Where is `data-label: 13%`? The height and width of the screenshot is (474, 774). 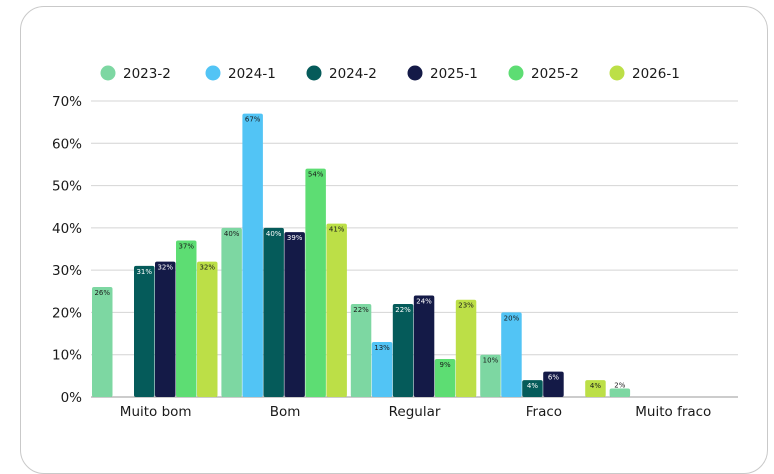 data-label: 13% is located at coordinates (382, 348).